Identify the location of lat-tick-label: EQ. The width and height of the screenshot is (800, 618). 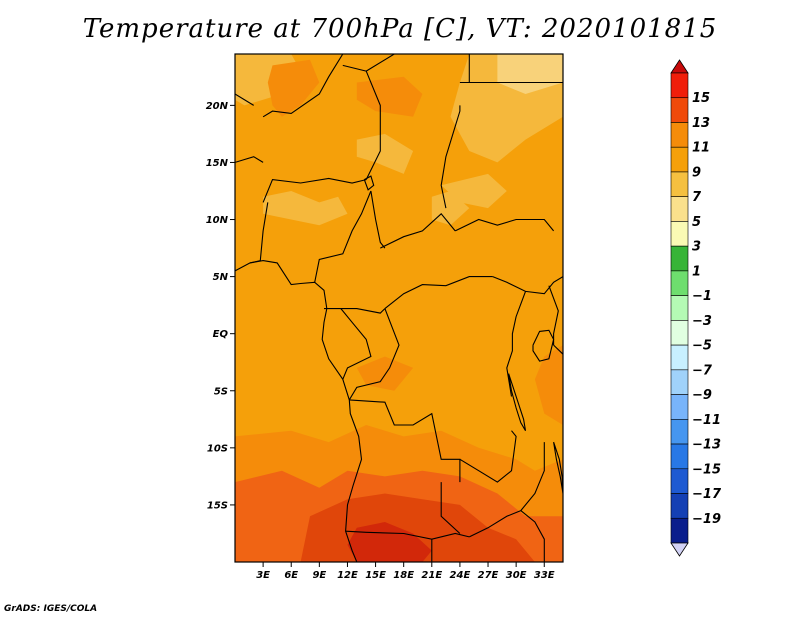
(221, 334).